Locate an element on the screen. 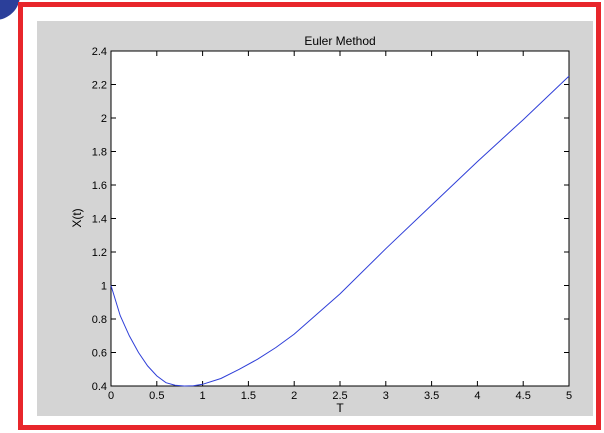 The image size is (604, 433). y-tick-label: 0.4 is located at coordinates (99, 387).